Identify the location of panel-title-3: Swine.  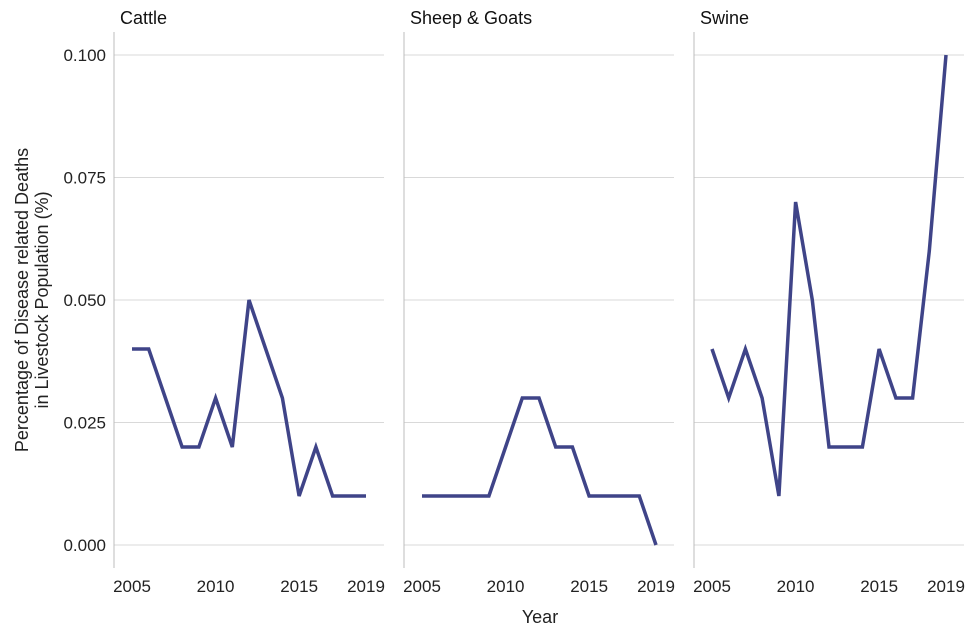
(724, 18).